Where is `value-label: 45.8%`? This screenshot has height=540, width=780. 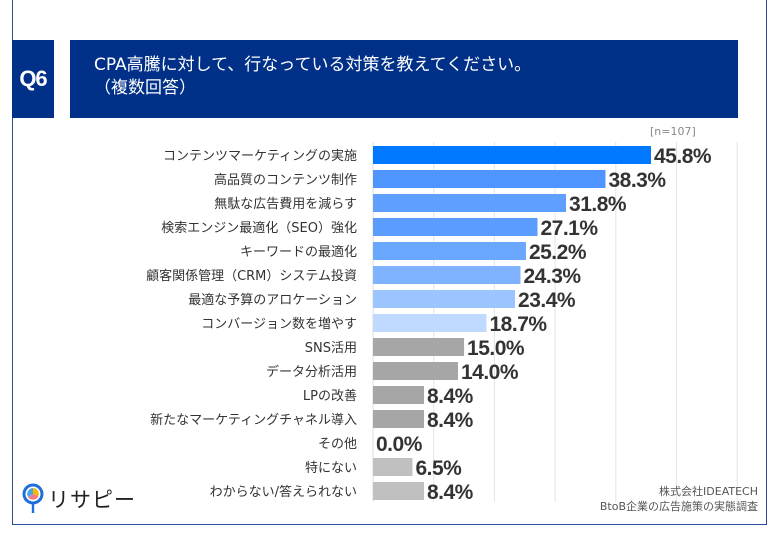 value-label: 45.8% is located at coordinates (683, 156).